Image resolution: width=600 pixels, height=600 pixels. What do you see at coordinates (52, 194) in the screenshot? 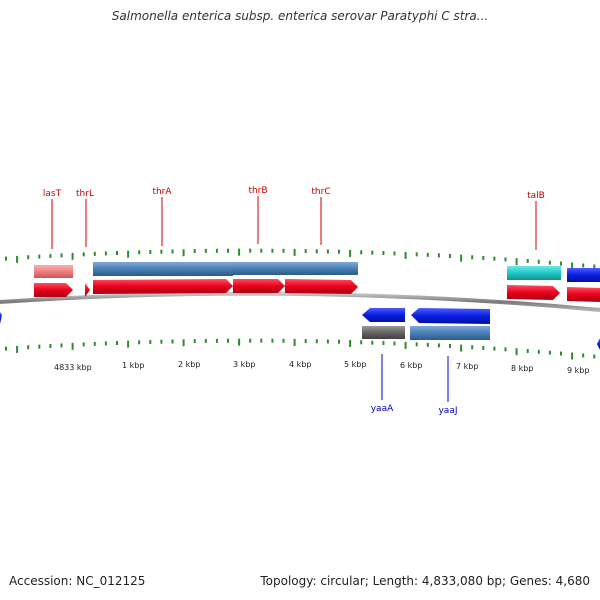
I see `gene-label-lasT: lasT` at bounding box center [52, 194].